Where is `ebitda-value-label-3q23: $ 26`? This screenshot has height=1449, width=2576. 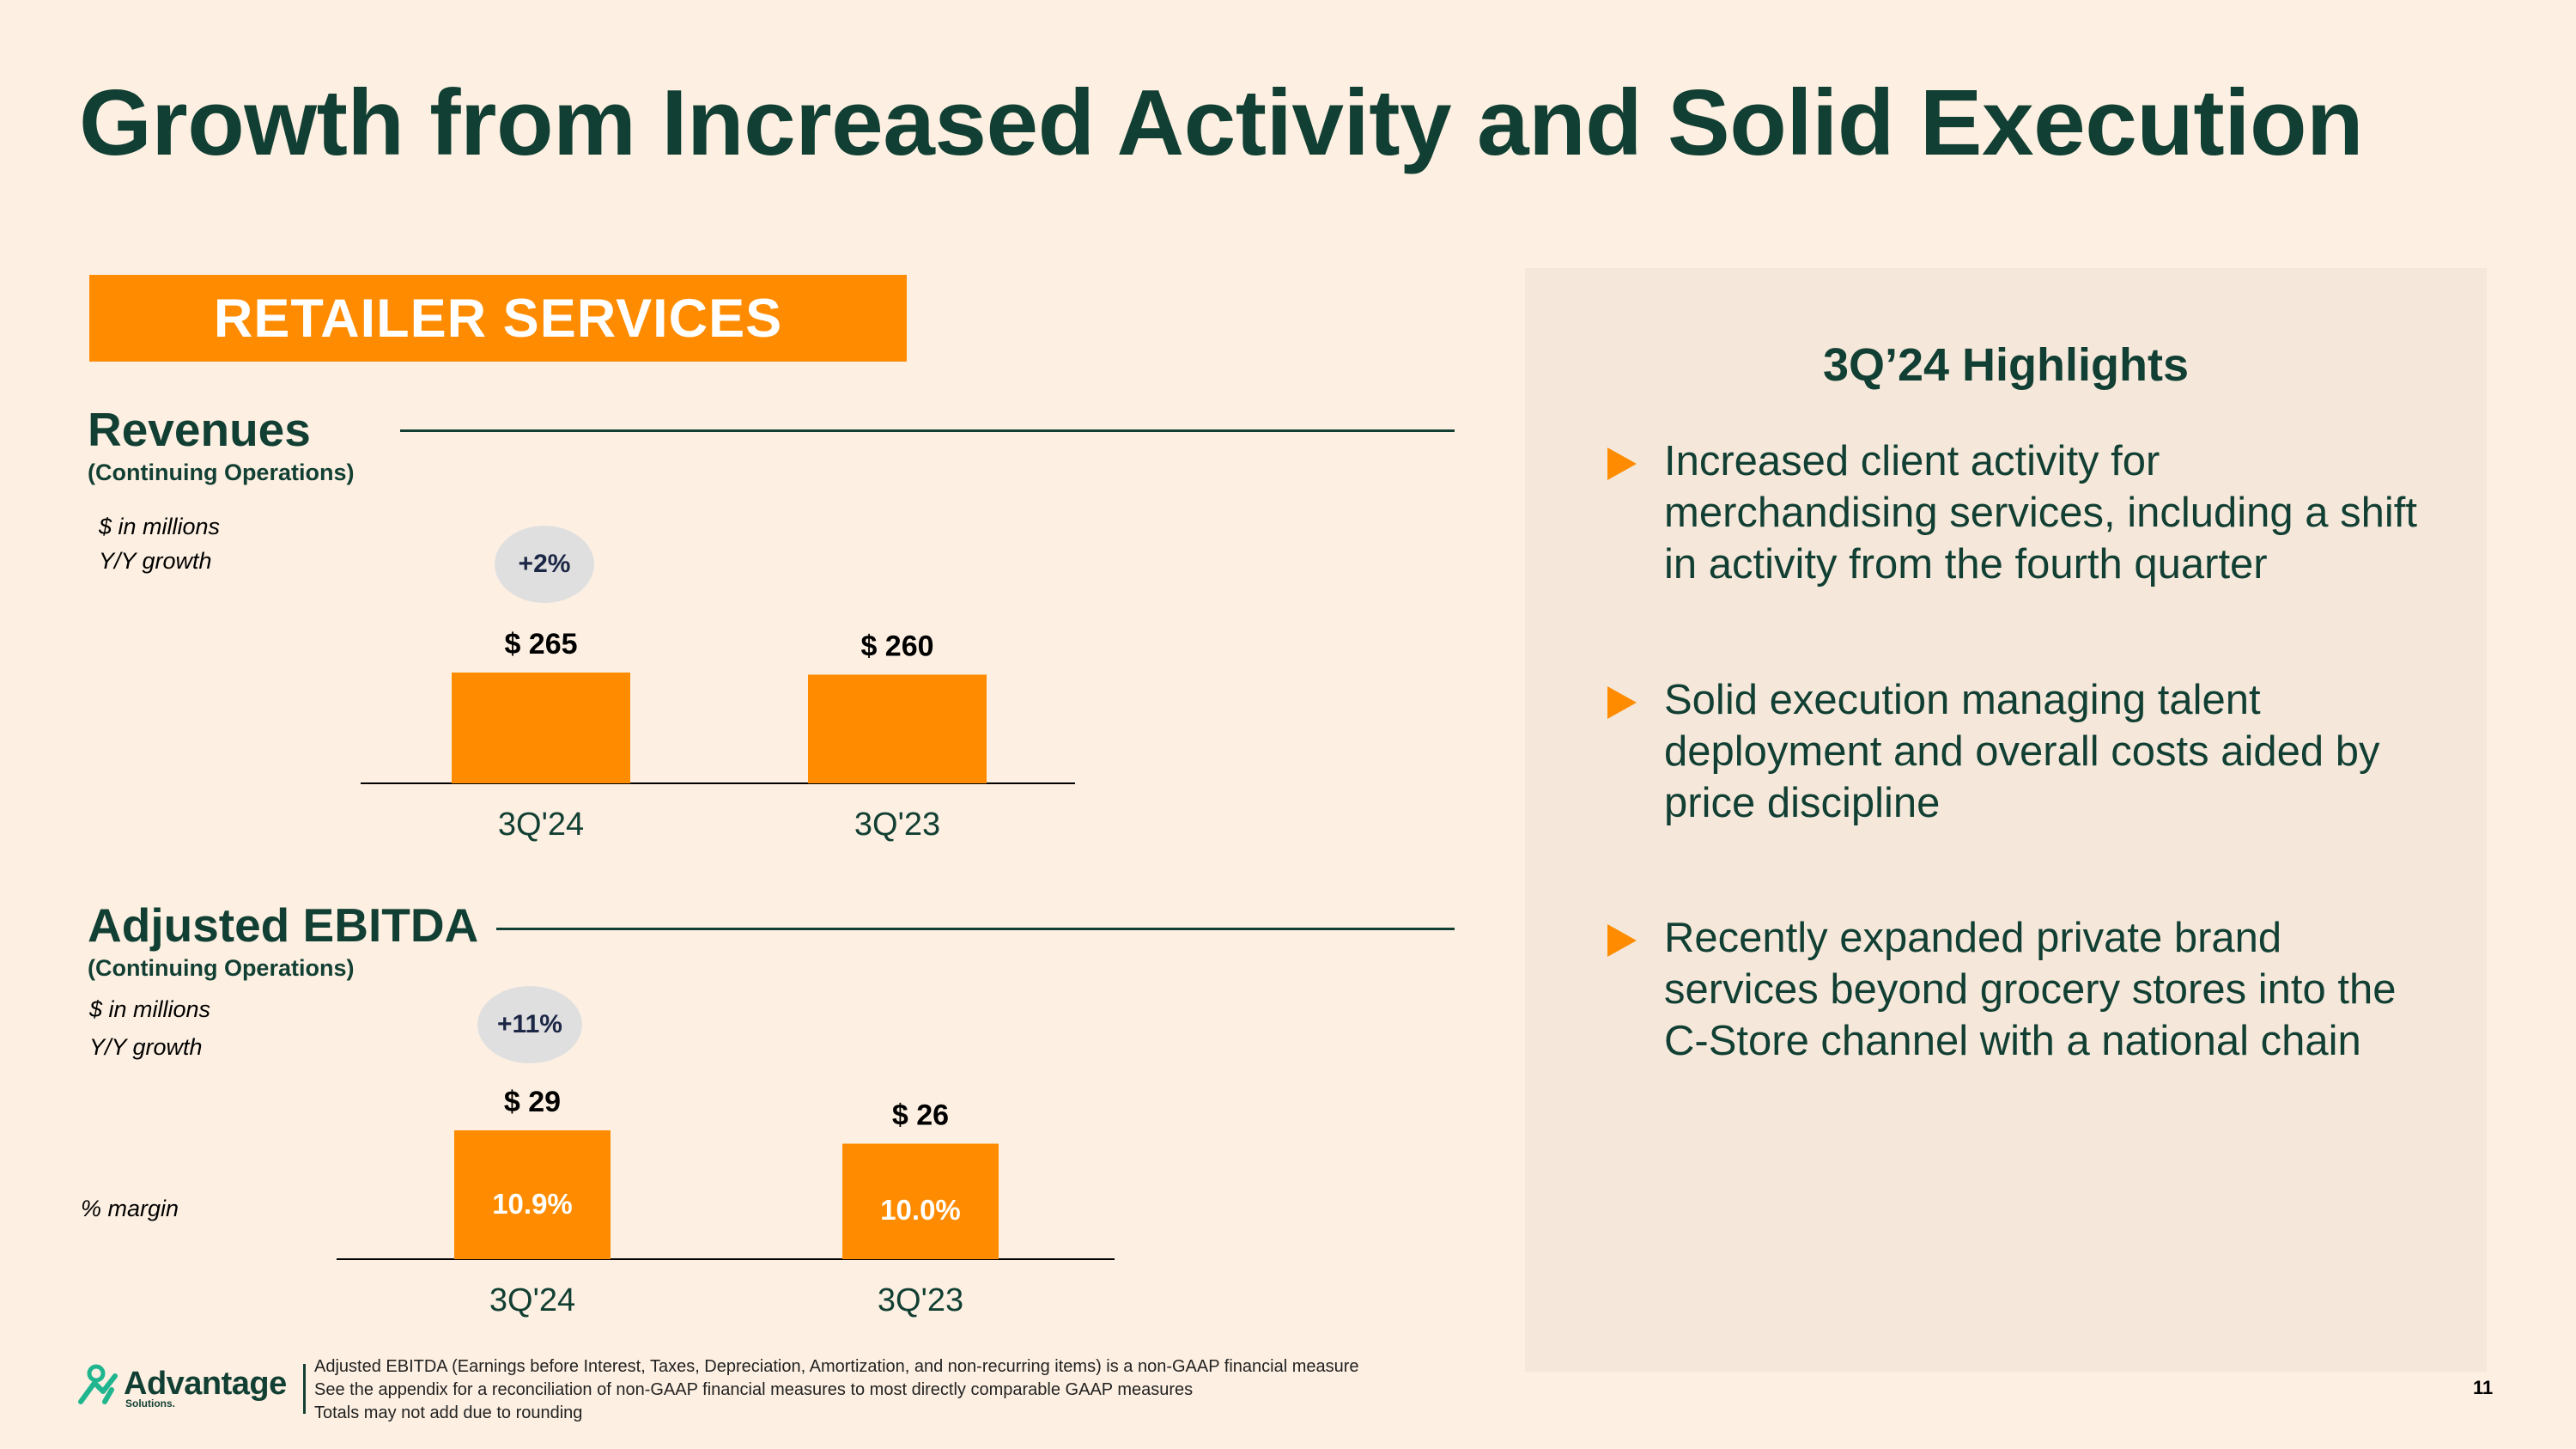 ebitda-value-label-3q23: $ 26 is located at coordinates (921, 1115).